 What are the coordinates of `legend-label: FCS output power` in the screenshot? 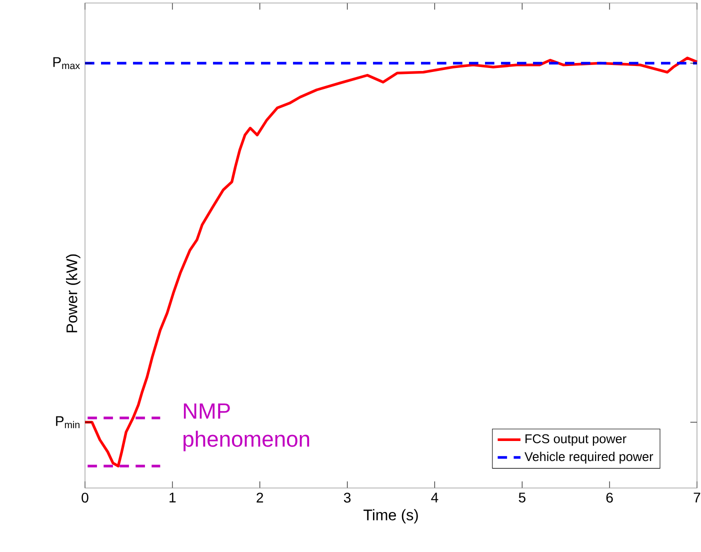 It's located at (576, 440).